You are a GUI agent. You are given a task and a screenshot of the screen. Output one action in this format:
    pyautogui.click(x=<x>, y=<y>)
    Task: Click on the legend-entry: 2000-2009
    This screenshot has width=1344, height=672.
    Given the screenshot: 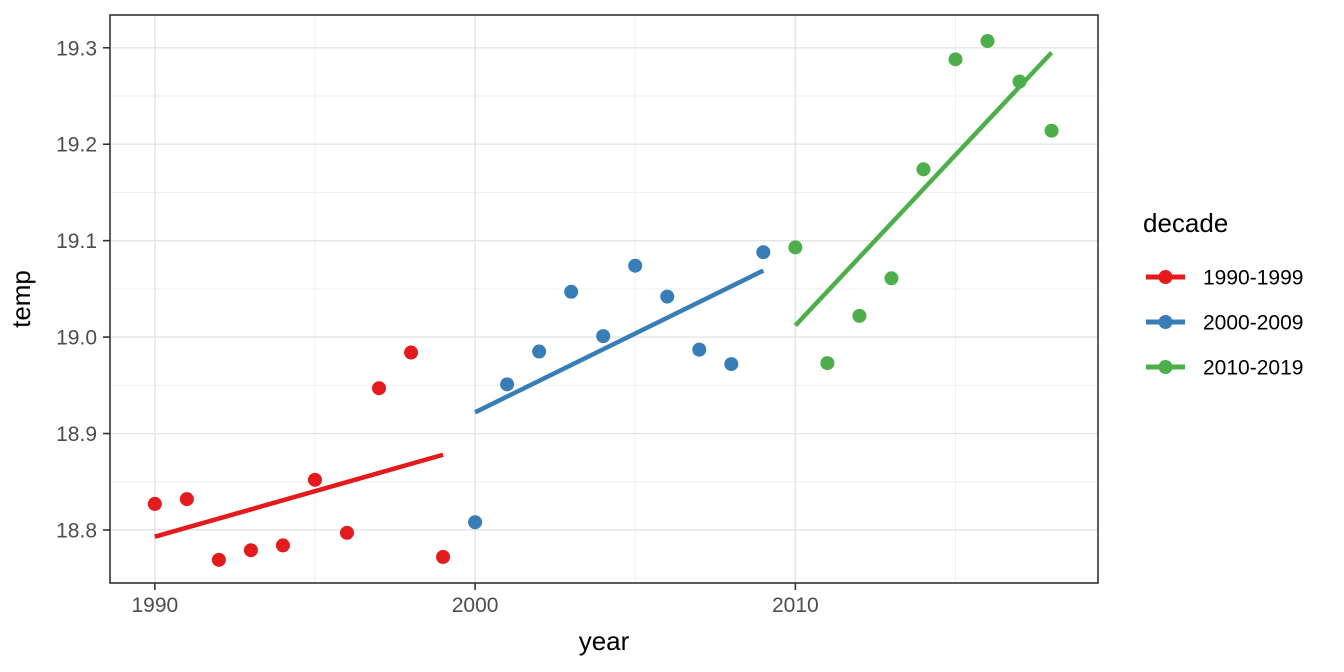 What is the action you would take?
    pyautogui.click(x=1224, y=323)
    